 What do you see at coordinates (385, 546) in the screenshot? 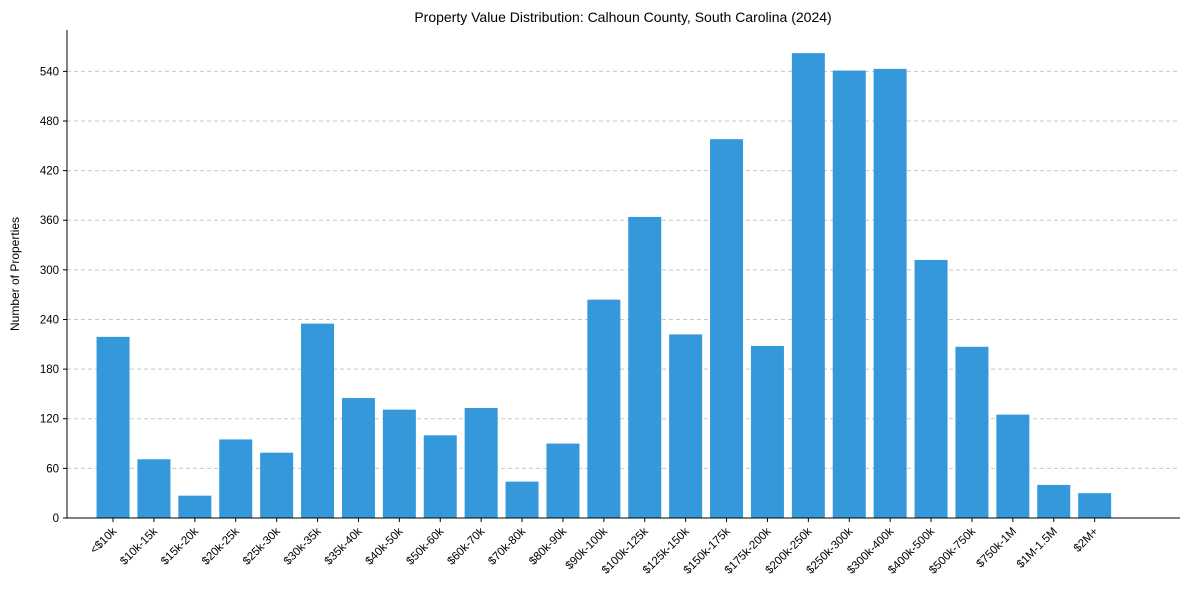
I see `x-tick-label: $40k-50k` at bounding box center [385, 546].